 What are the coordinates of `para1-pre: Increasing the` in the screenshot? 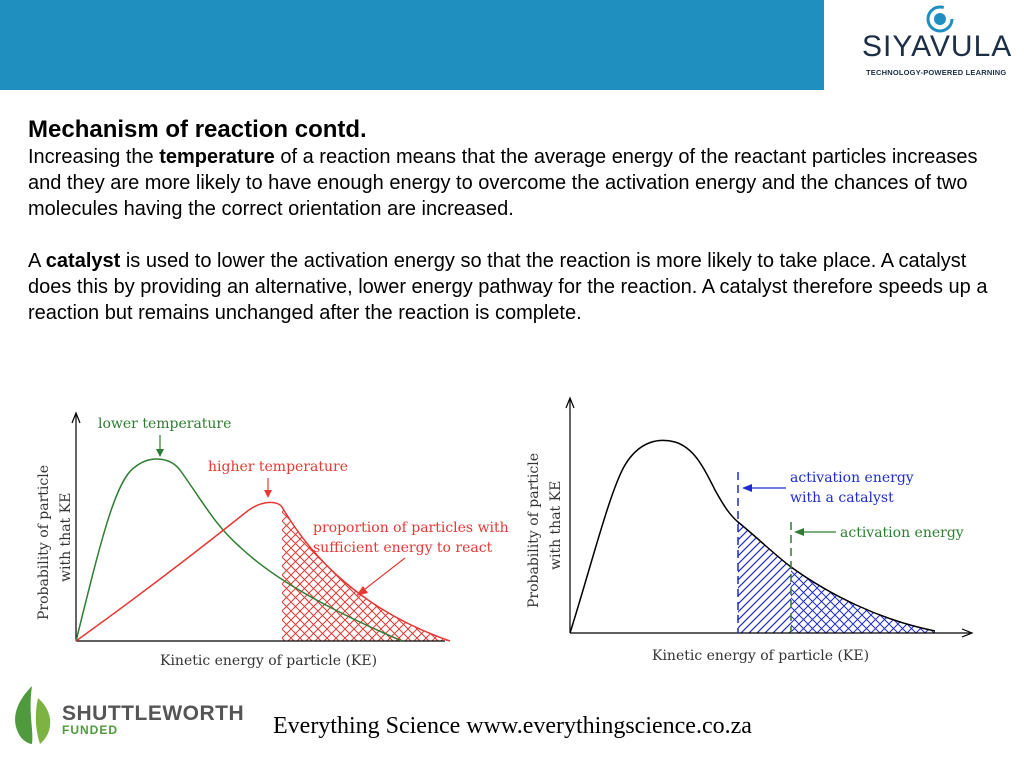 It's located at (94, 157).